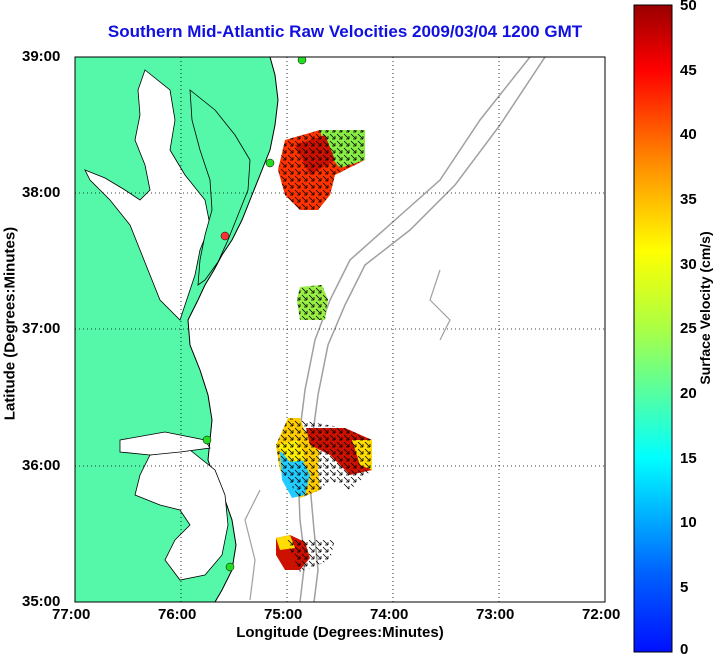 The width and height of the screenshot is (724, 659). What do you see at coordinates (312, 302) in the screenshot?
I see `velocity-patch-virginia` at bounding box center [312, 302].